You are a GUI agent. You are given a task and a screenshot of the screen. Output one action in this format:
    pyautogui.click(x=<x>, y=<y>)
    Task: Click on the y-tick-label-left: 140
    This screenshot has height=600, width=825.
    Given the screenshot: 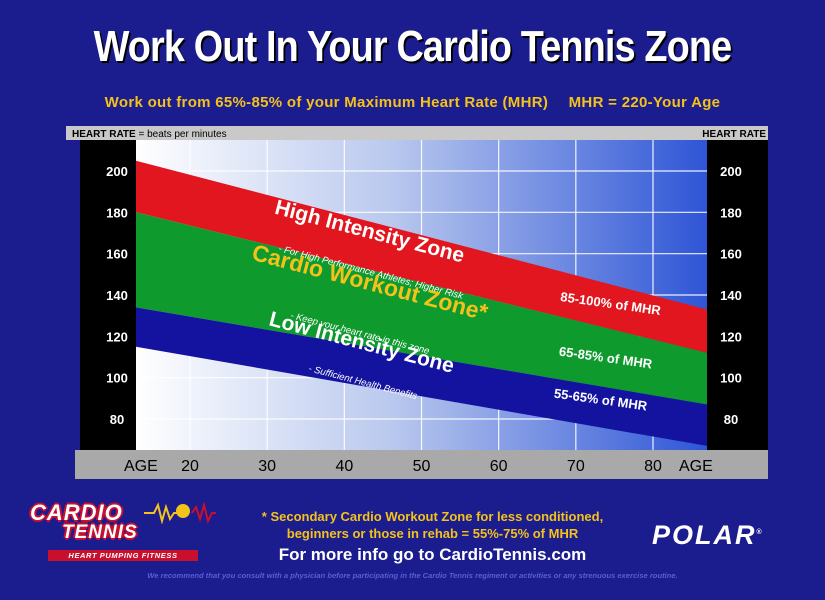 What is the action you would take?
    pyautogui.click(x=117, y=295)
    